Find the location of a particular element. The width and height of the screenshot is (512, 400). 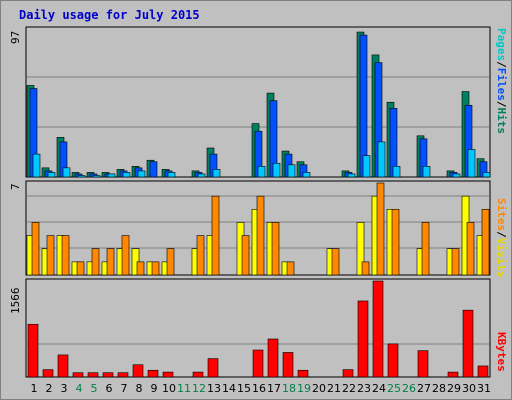

legend-visits: Visits is located at coordinates (501, 257).